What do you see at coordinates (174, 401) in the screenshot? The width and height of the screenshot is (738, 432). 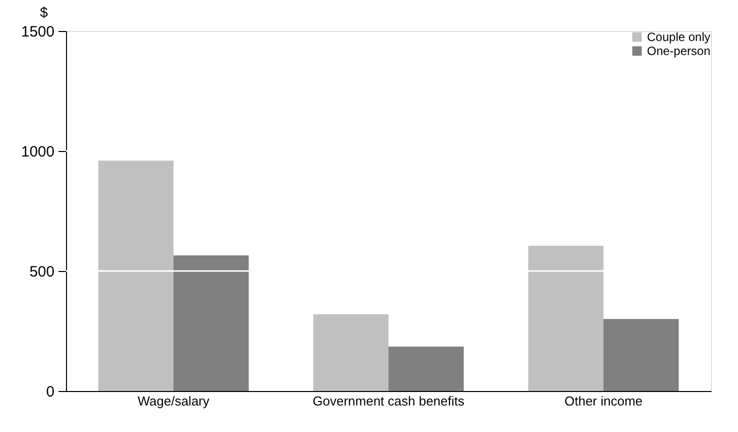 I see `x-tick-label: Wage/salary` at bounding box center [174, 401].